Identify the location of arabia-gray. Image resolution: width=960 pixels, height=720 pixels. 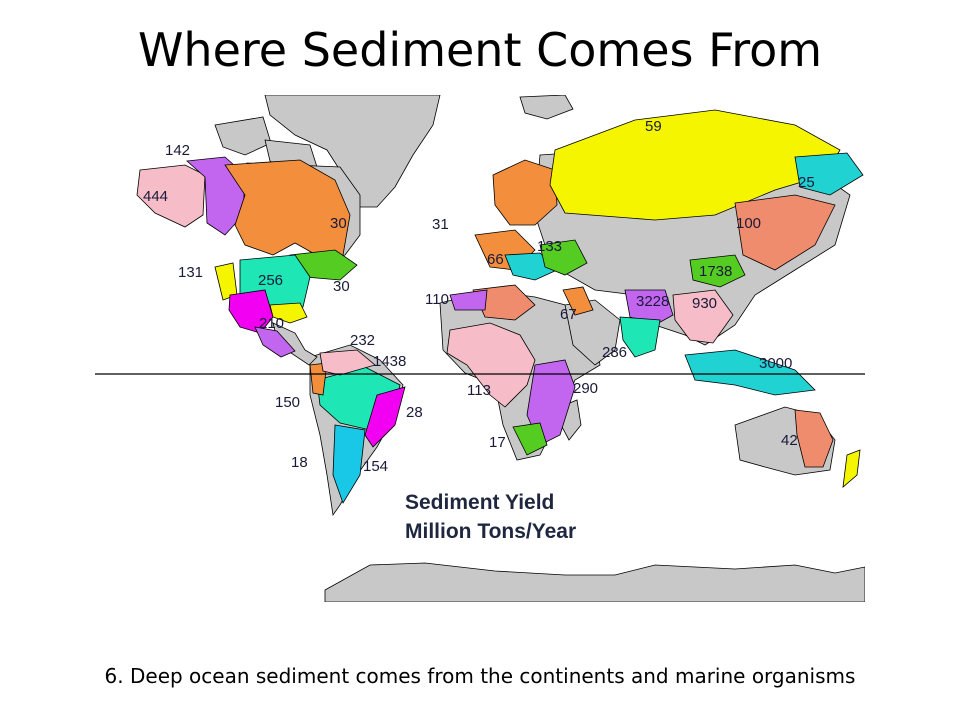
(592, 332).